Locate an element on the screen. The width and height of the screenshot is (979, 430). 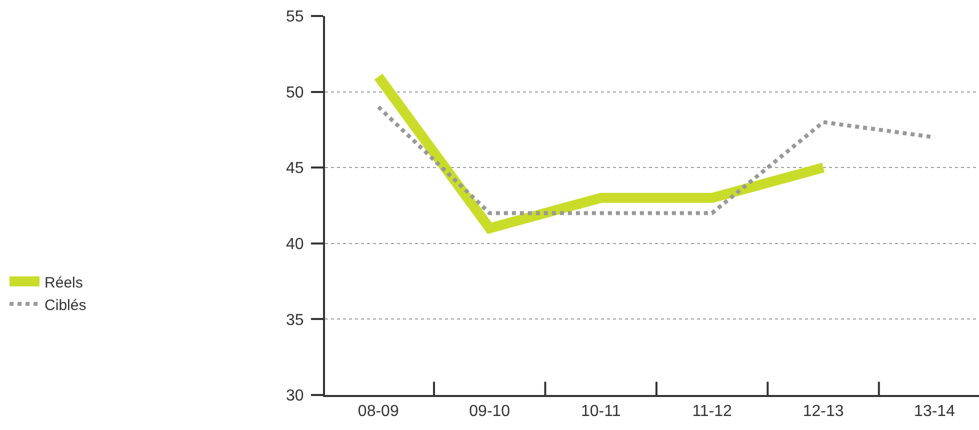
legend-label: Ciblés is located at coordinates (65, 305).